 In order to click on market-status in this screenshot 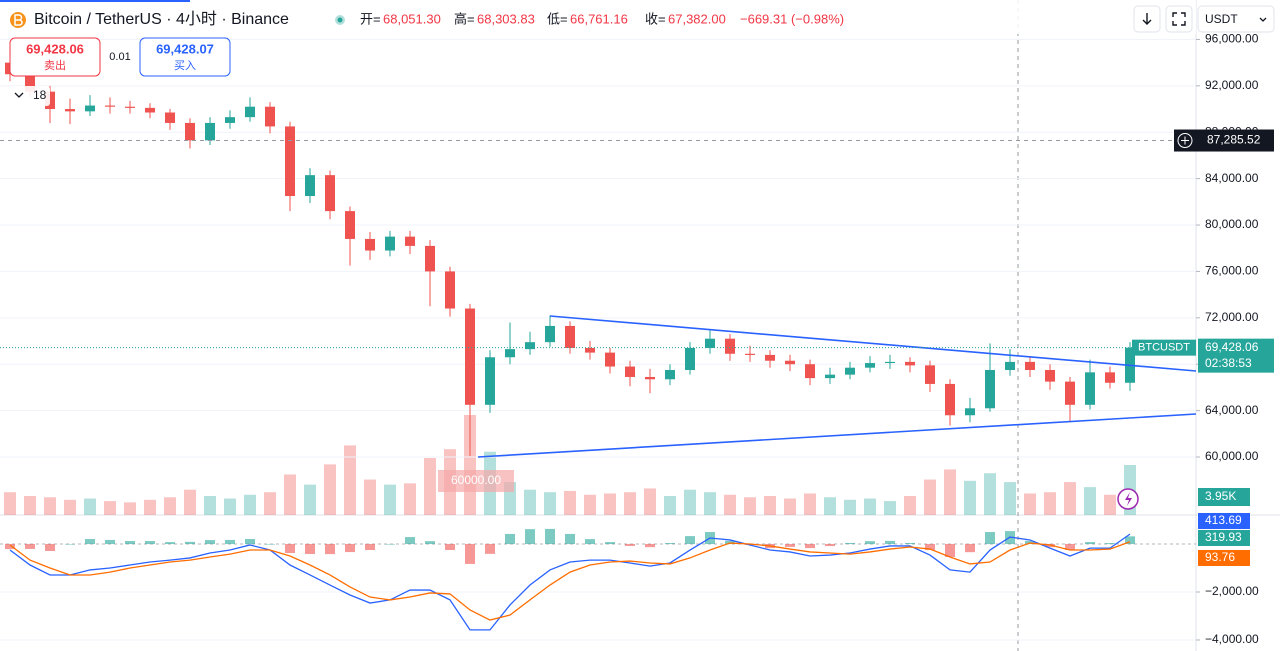, I will do `click(340, 20)`.